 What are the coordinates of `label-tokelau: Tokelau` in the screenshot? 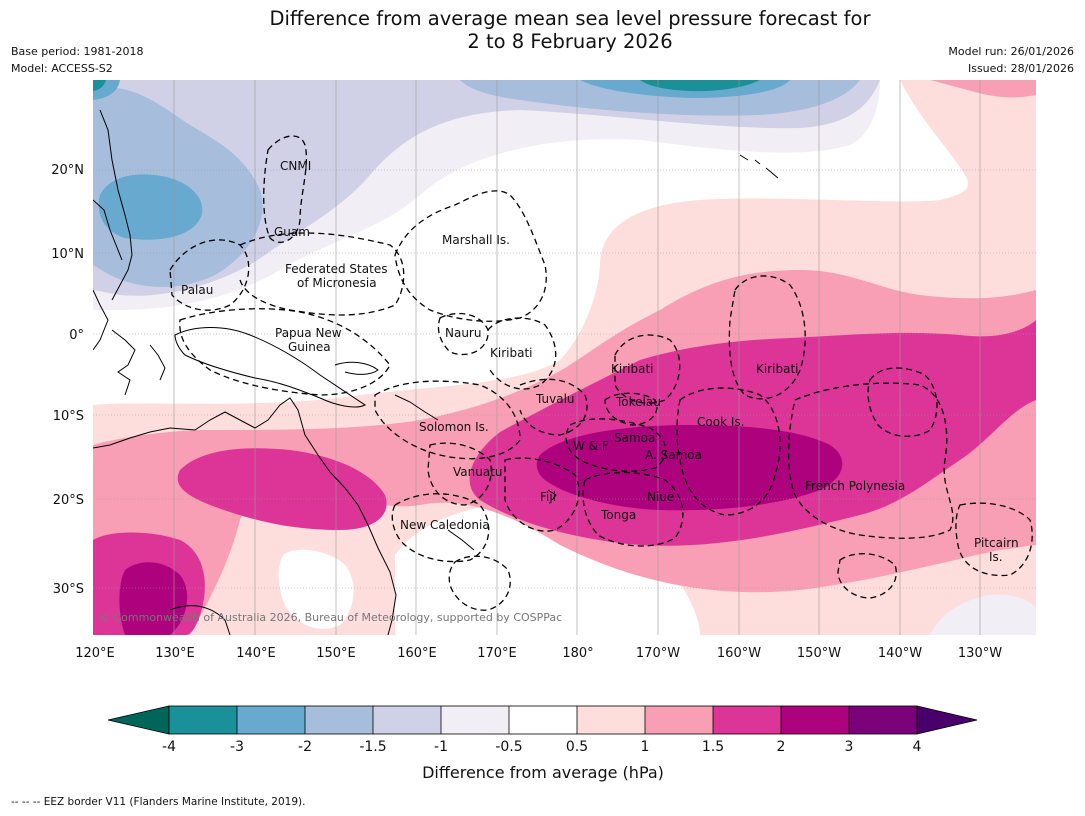 It's located at (638, 402).